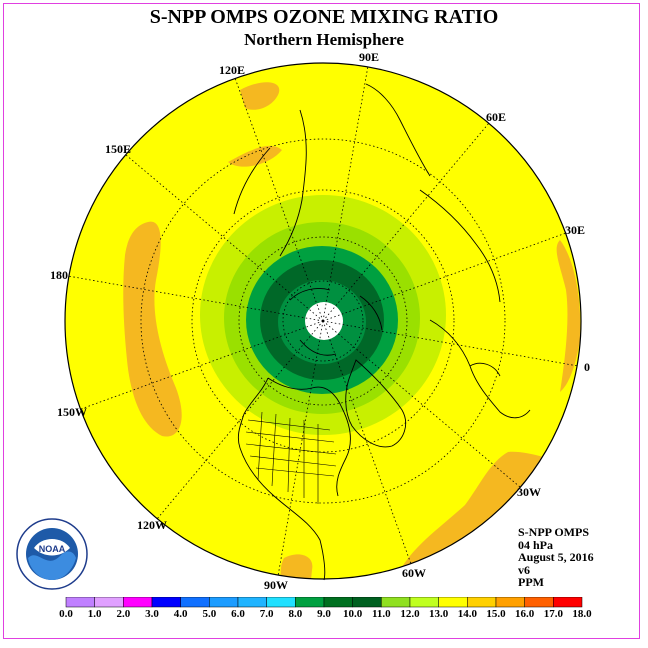  What do you see at coordinates (345, 193) in the screenshot?
I see `meridian-90e` at bounding box center [345, 193].